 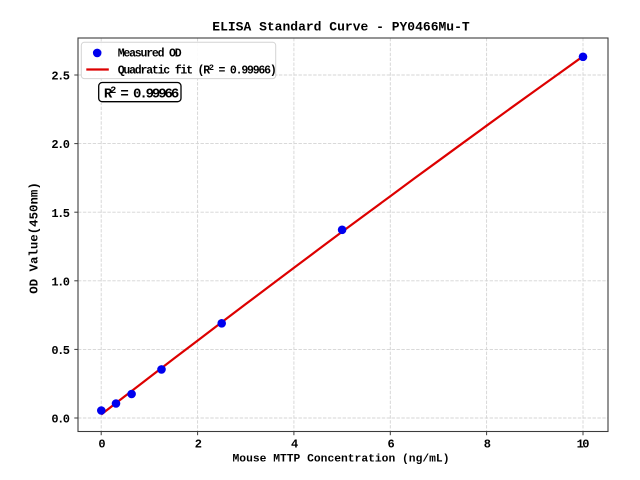 What do you see at coordinates (35, 238) in the screenshot?
I see `svg-text: OD Value(450nm)` at bounding box center [35, 238].